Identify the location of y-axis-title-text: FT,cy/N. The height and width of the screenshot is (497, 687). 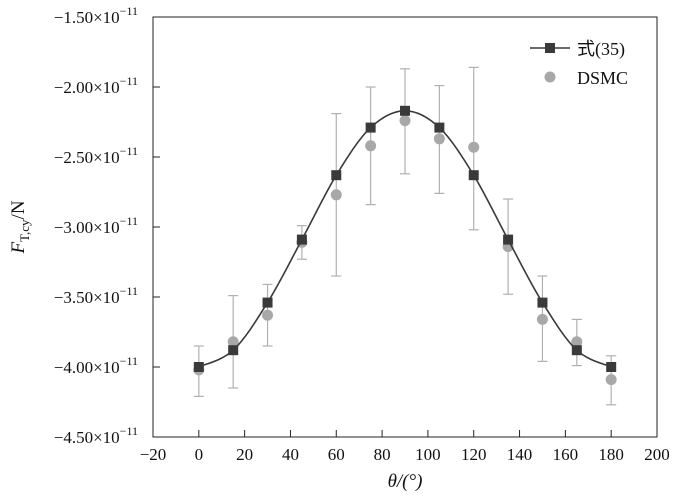
(20, 227).